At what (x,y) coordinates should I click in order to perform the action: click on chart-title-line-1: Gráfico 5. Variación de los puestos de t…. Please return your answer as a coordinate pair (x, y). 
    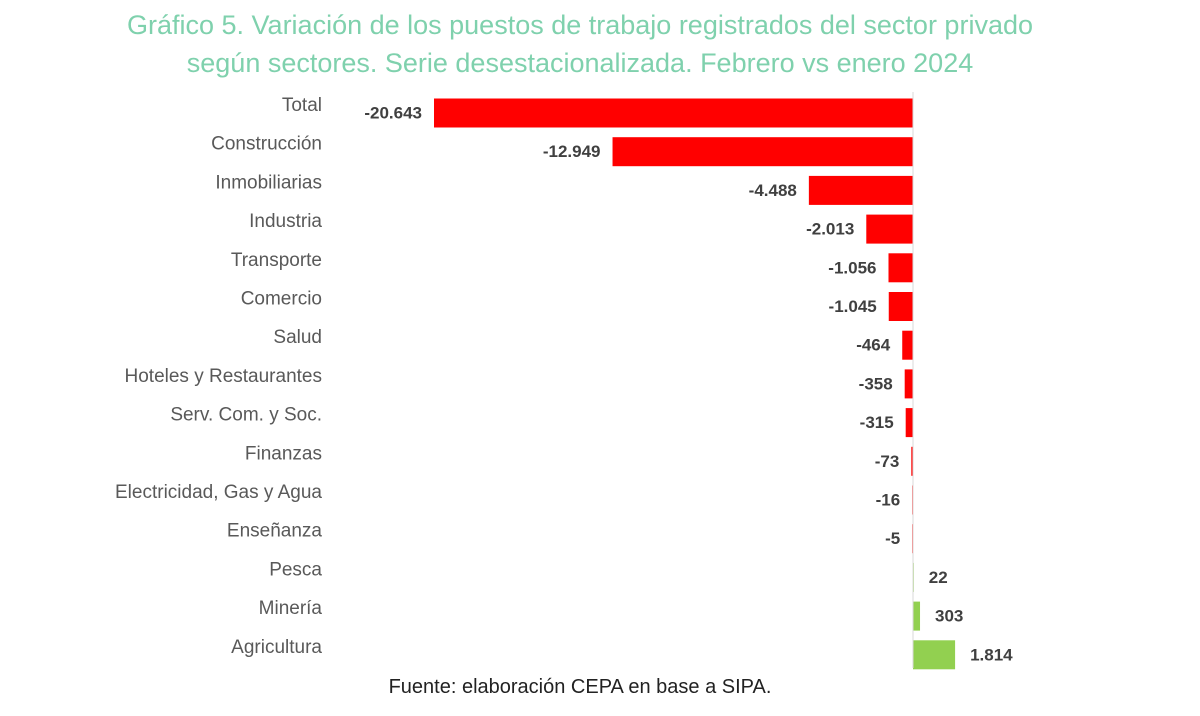
    Looking at the image, I should click on (580, 25).